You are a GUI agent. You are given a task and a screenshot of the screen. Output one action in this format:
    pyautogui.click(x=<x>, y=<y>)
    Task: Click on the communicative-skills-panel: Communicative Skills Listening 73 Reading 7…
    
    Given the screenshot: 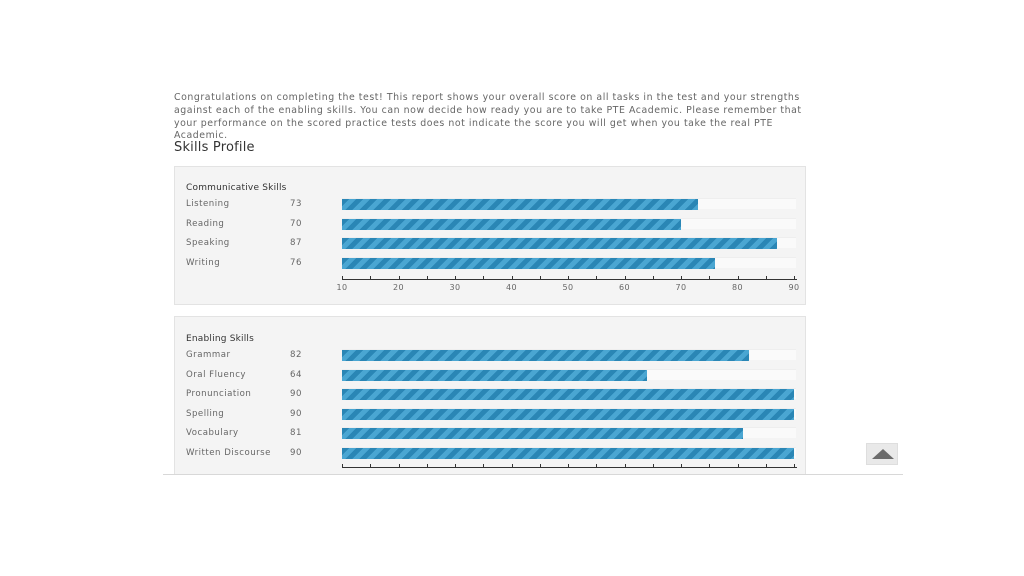 What is the action you would take?
    pyautogui.click(x=490, y=235)
    